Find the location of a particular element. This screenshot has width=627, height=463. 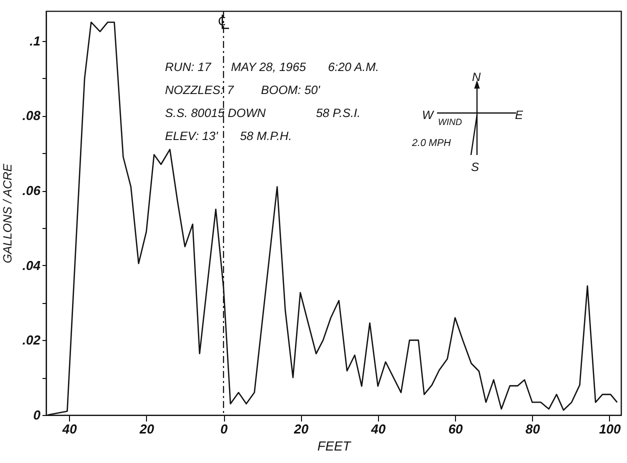

x-tick-label: 0 is located at coordinates (224, 429).